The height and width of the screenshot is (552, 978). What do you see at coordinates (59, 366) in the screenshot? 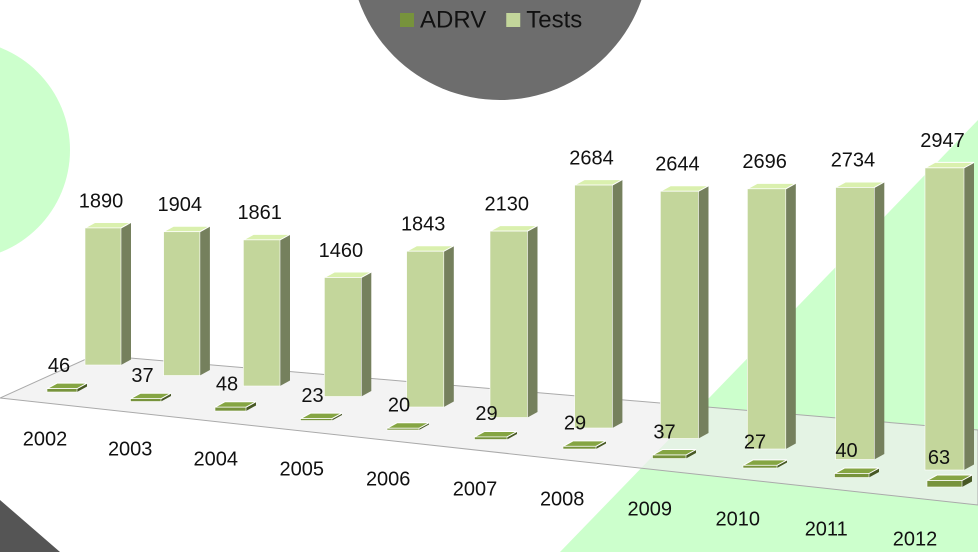
I see `data-label: 46` at bounding box center [59, 366].